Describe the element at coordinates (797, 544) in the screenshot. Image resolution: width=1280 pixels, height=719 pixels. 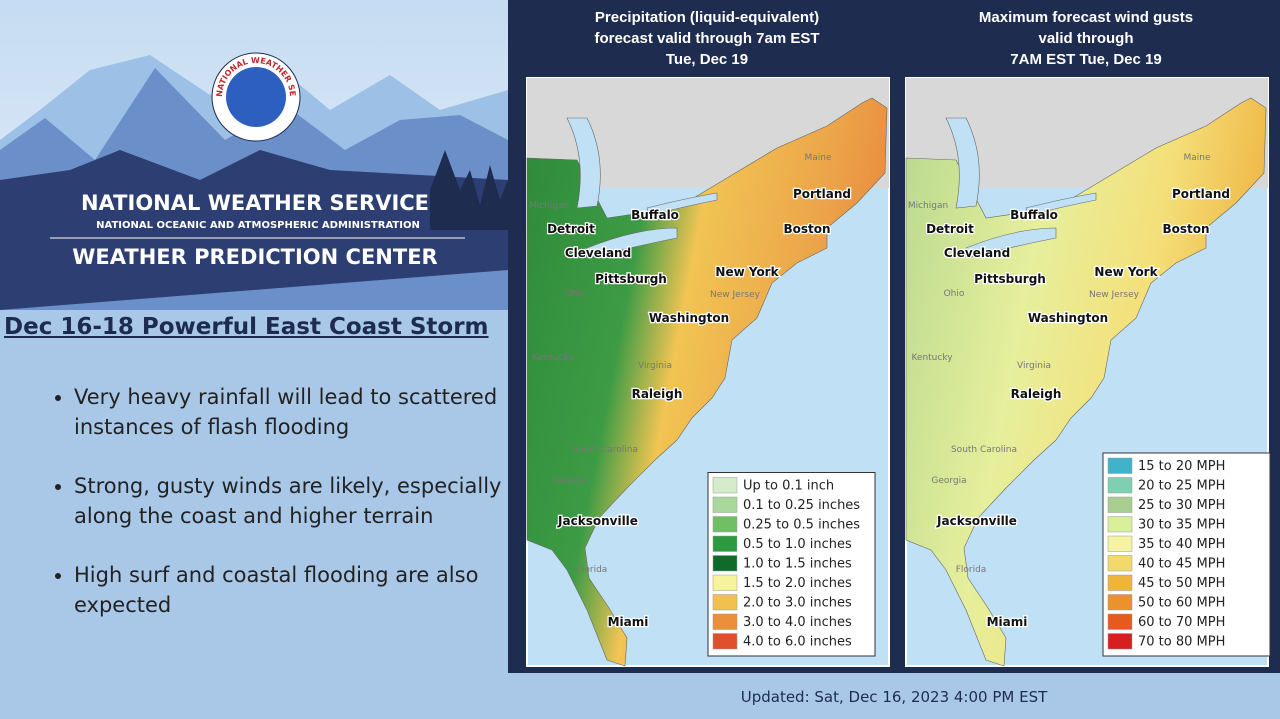
I see `legend-label: 0.5 to 1.0 inches` at that location.